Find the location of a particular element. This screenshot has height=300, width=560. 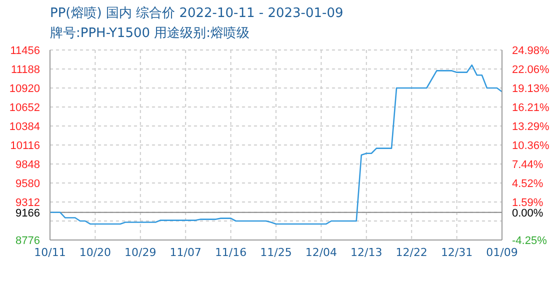

y2-tick-label: 0.00% is located at coordinates (528, 213).